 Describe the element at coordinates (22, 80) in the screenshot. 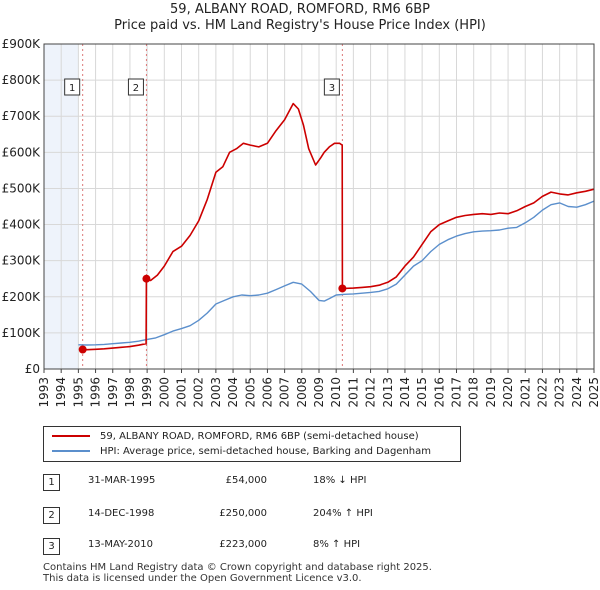

I see `y-tick-label: £800K` at that location.